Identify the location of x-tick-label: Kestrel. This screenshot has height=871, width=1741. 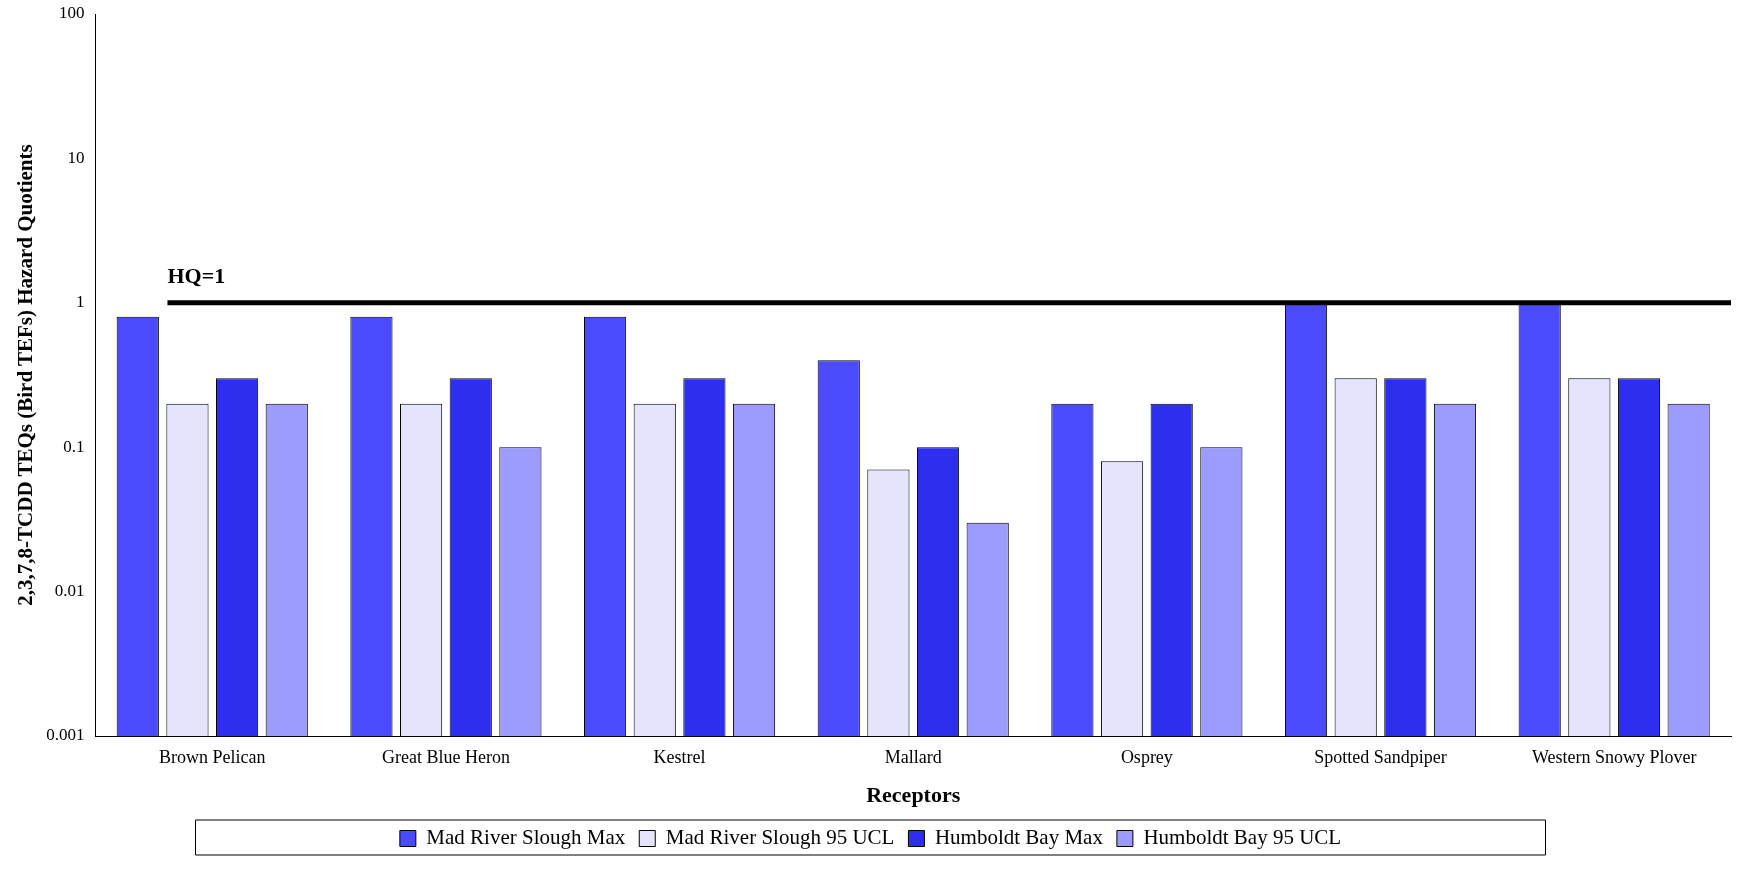
(679, 756).